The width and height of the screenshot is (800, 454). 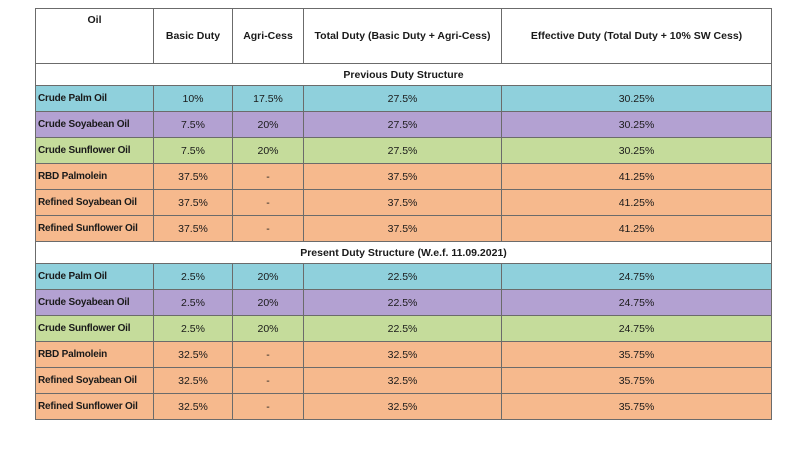 I want to click on table-row: RBD Palmolein 37.5% - 37.5% 41.25%, so click(x=403, y=176).